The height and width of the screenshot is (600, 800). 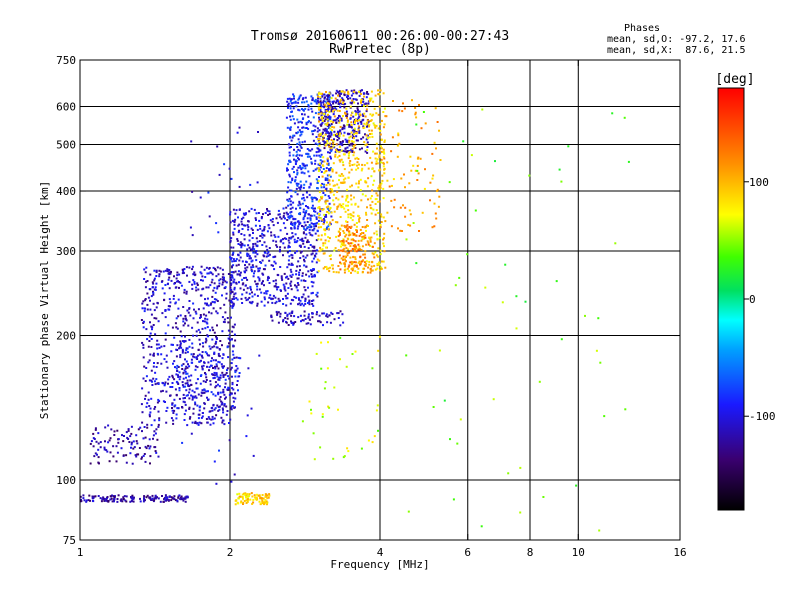 What do you see at coordinates (66, 60) in the screenshot?
I see `y-tick-label: 750` at bounding box center [66, 60].